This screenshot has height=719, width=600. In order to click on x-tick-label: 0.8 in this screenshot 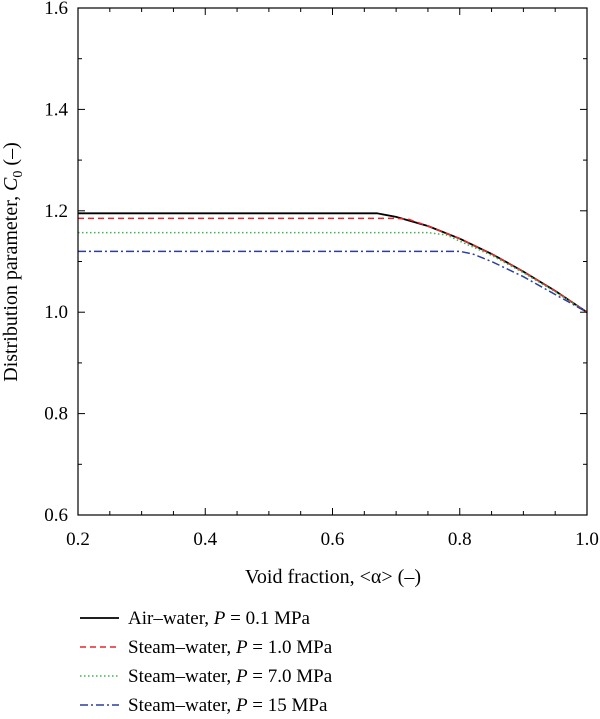, I will do `click(460, 539)`.